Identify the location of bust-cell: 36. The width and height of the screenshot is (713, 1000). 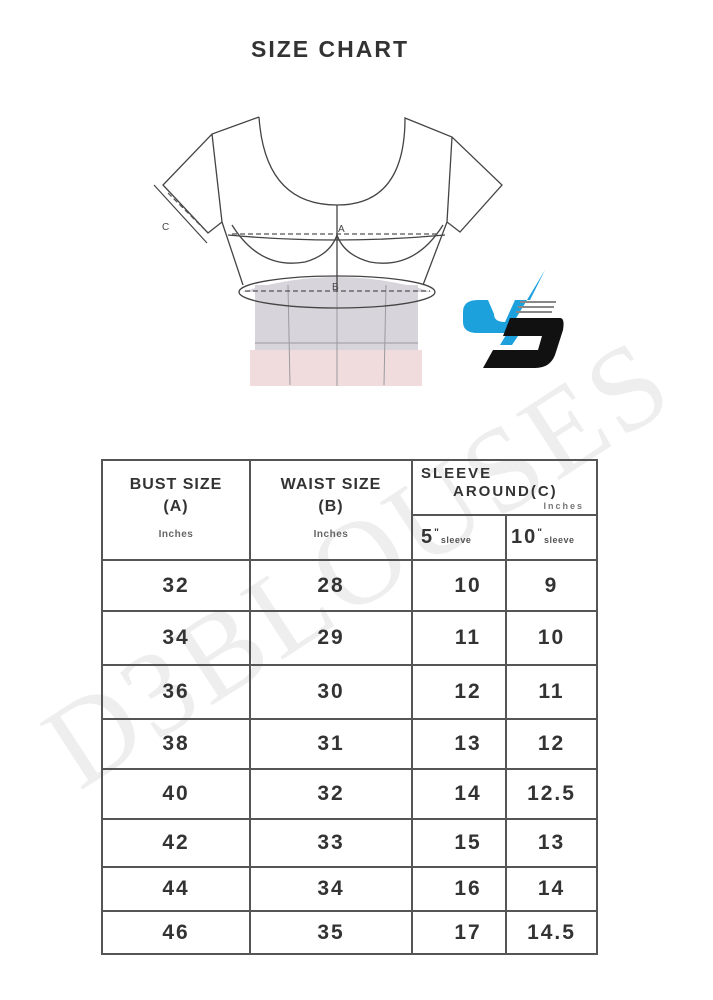
(176, 692).